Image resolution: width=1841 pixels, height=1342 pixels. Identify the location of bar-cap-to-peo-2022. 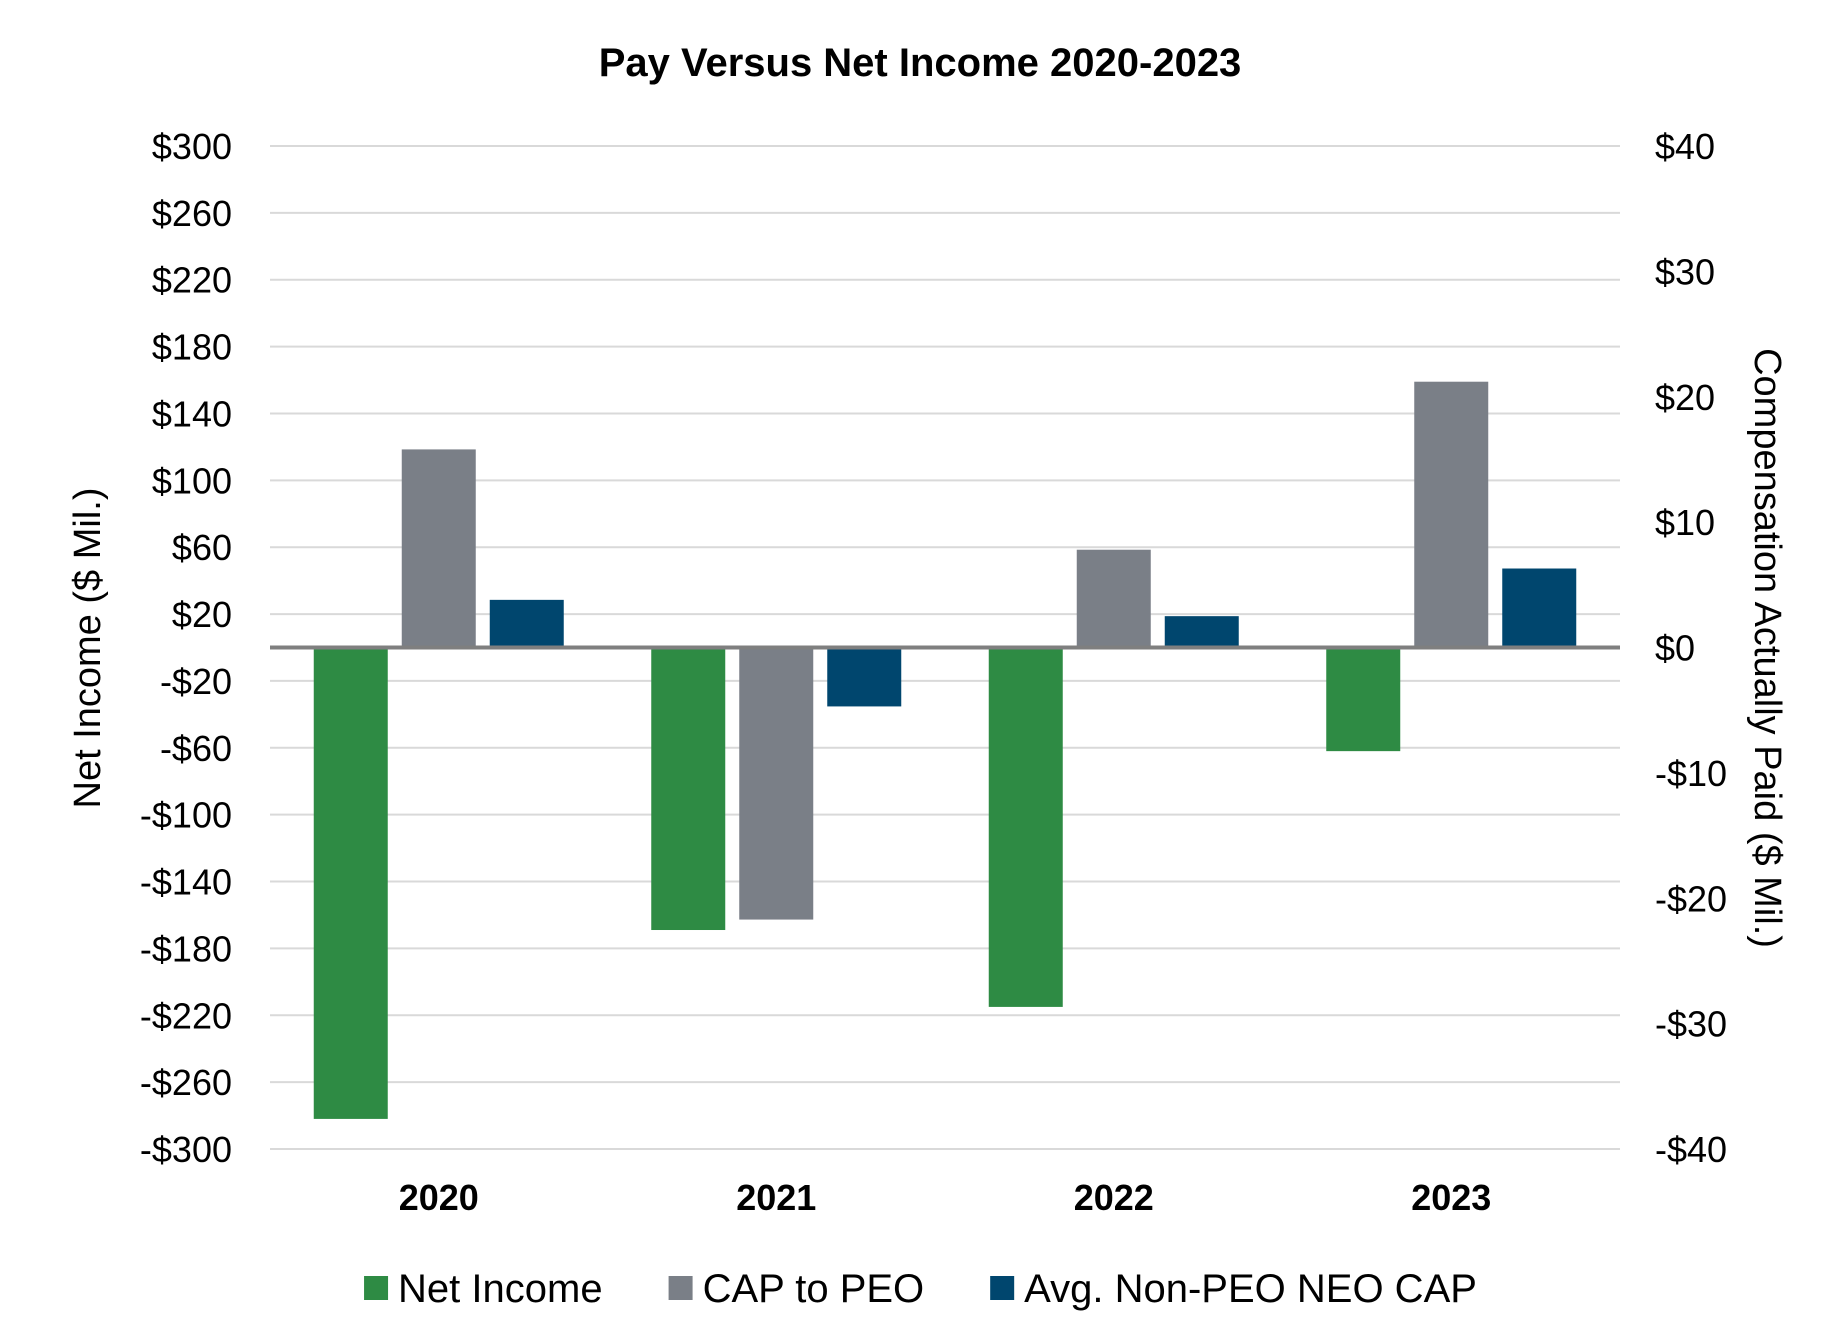
(1113, 598).